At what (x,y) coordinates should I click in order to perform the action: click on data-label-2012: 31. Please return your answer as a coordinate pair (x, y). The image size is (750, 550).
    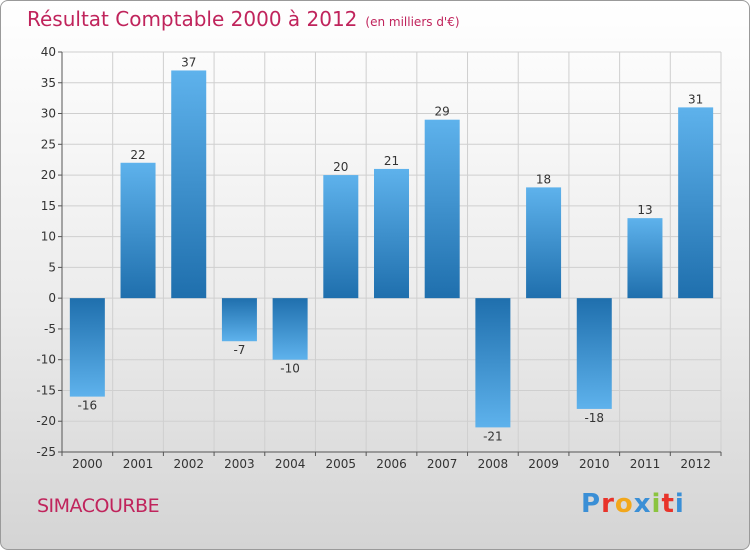
    Looking at the image, I should click on (695, 99).